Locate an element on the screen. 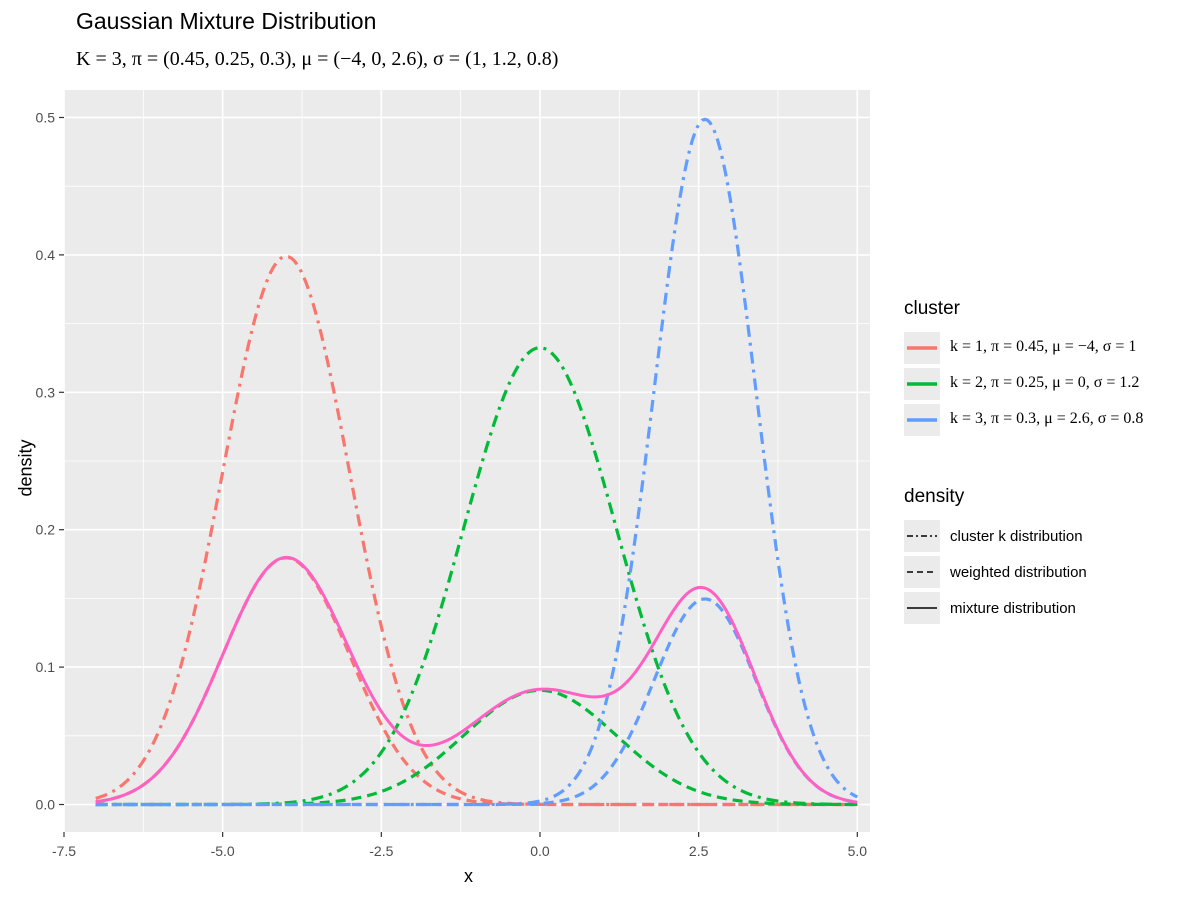  legend-label-cluster-1: k = 1, π = 0.45, μ = −4, σ = 1 is located at coordinates (1043, 346).